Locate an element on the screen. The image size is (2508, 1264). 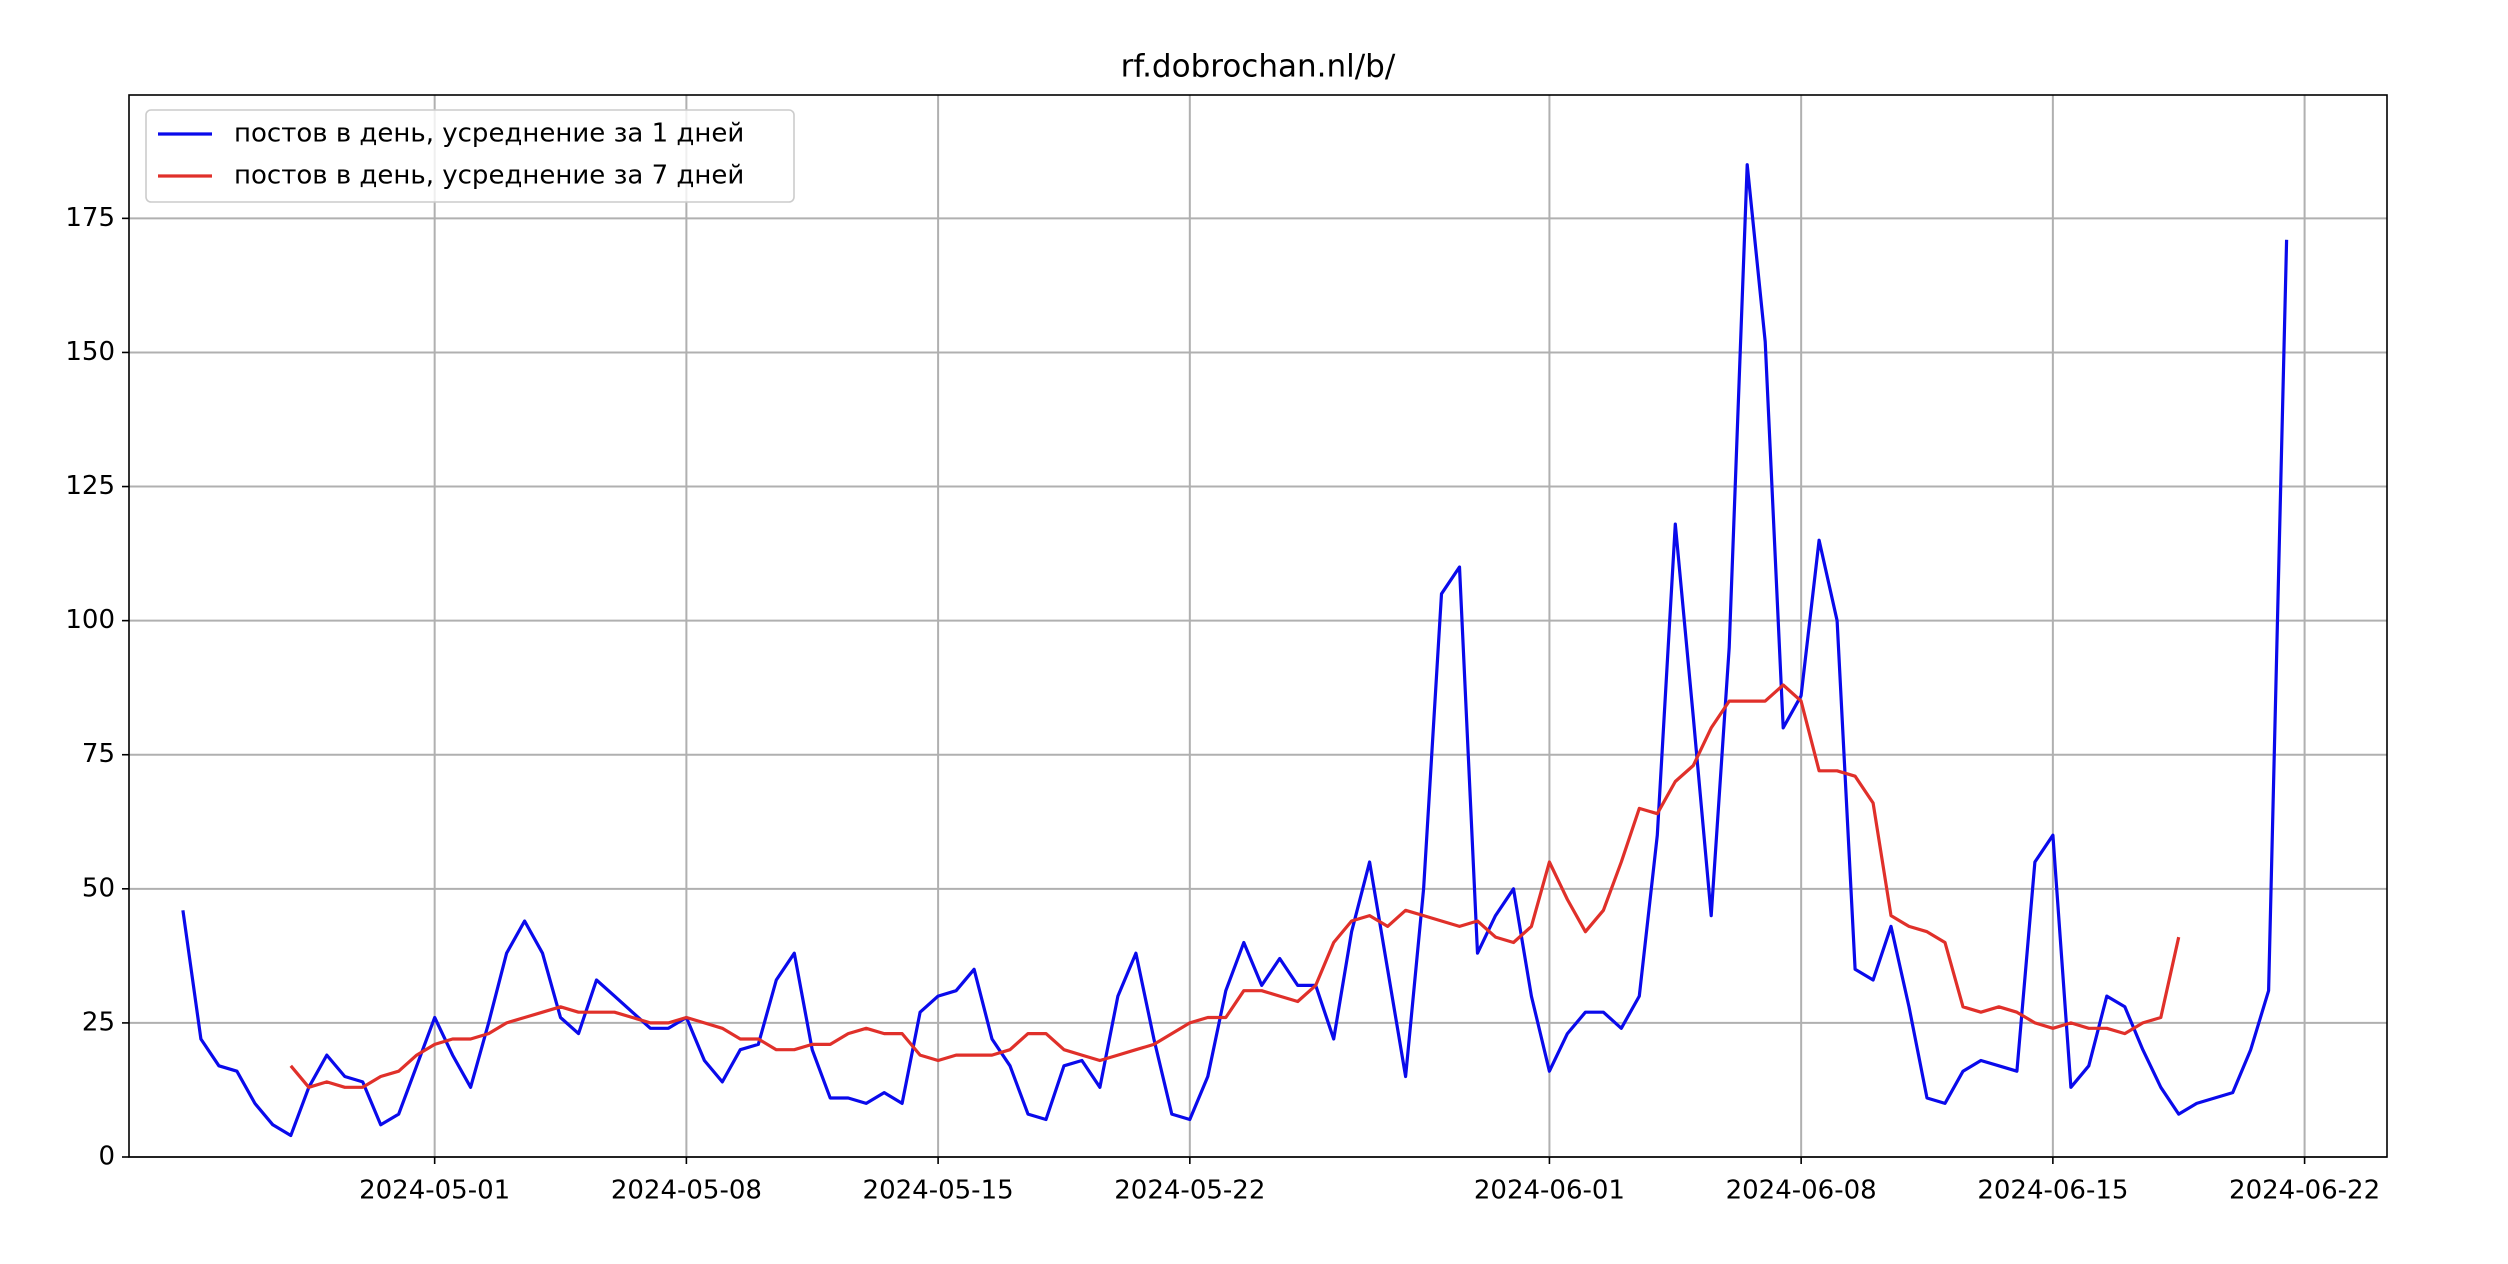
y-tick-label: 125 is located at coordinates (90, 486).